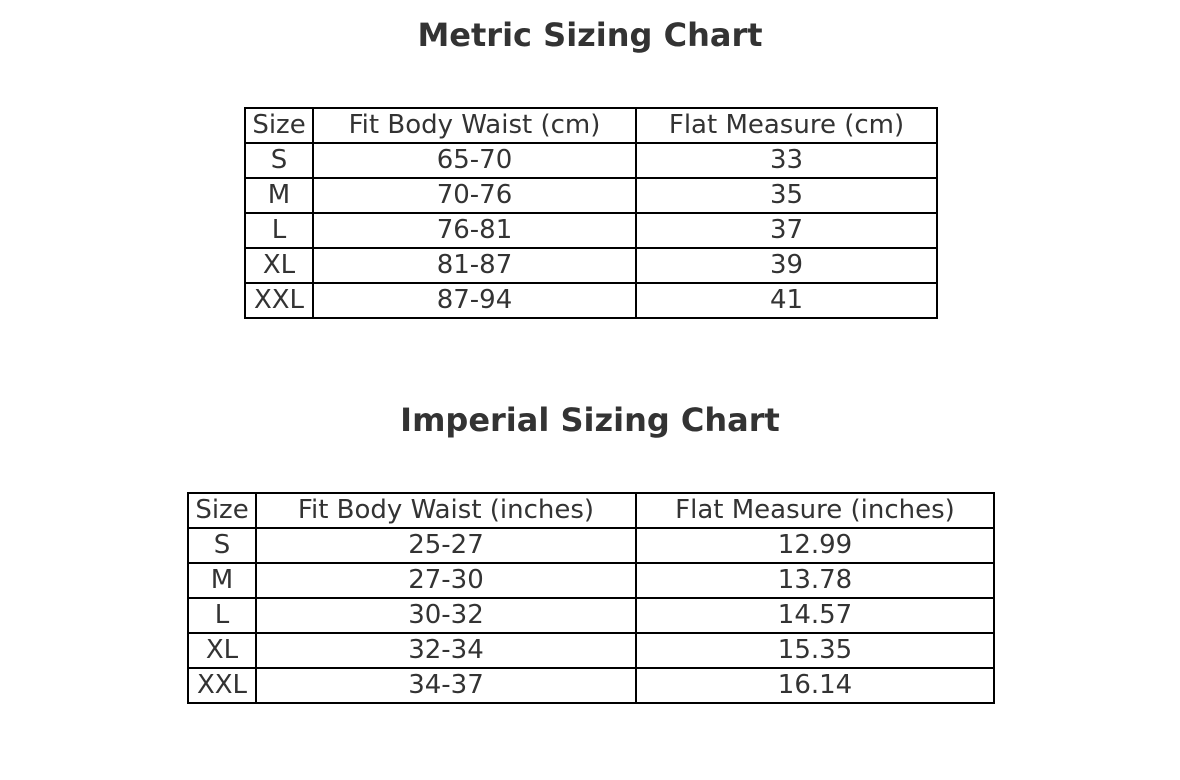  What do you see at coordinates (815, 580) in the screenshot?
I see `table-cell: 13.78` at bounding box center [815, 580].